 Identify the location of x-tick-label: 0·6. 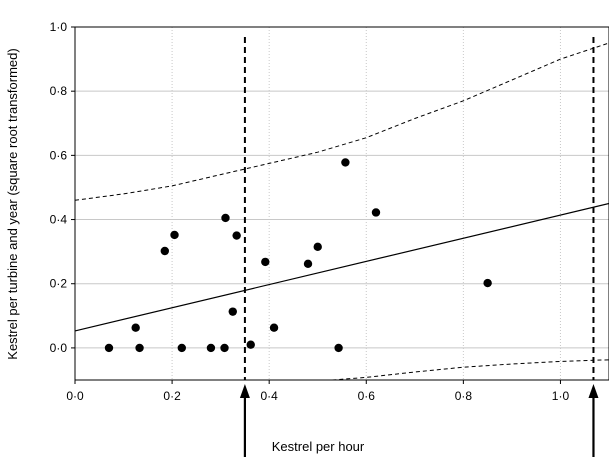
(367, 396).